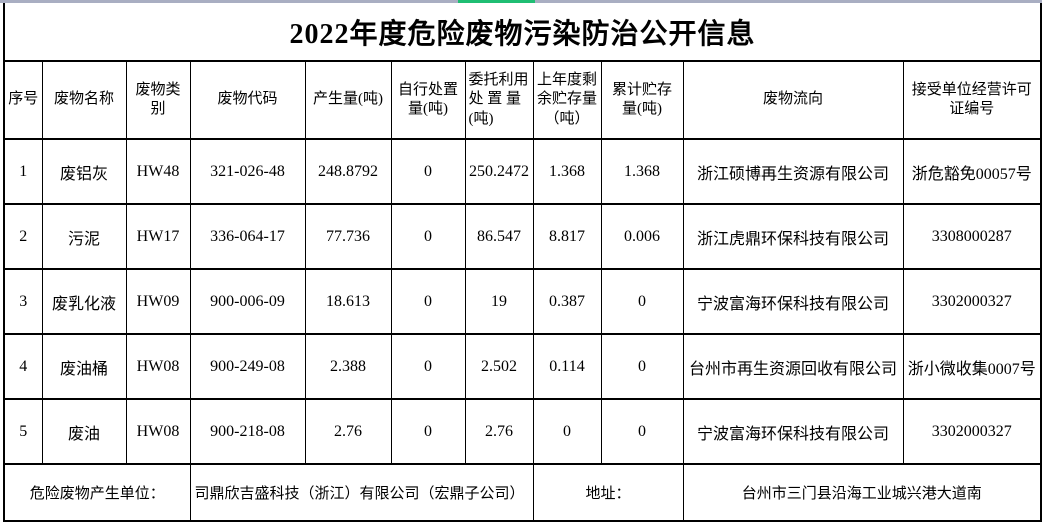 This screenshot has width=1042, height=527. I want to click on table-cell: 8.817, so click(567, 236).